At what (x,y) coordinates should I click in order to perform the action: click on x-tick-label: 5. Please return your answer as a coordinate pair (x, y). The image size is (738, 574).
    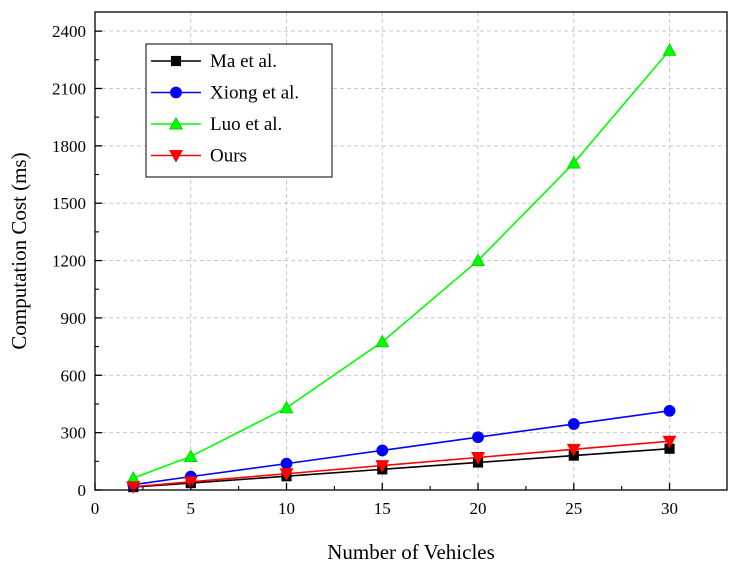
    Looking at the image, I should click on (191, 508).